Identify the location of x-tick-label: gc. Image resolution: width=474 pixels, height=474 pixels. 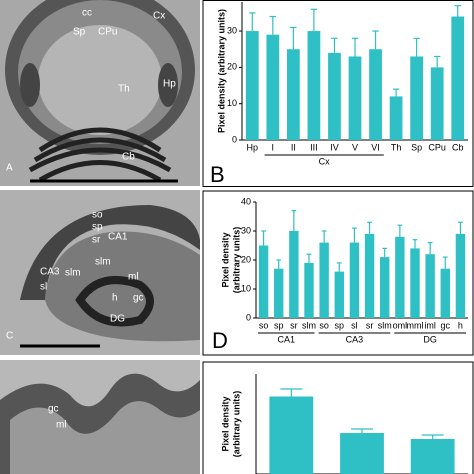
(446, 325).